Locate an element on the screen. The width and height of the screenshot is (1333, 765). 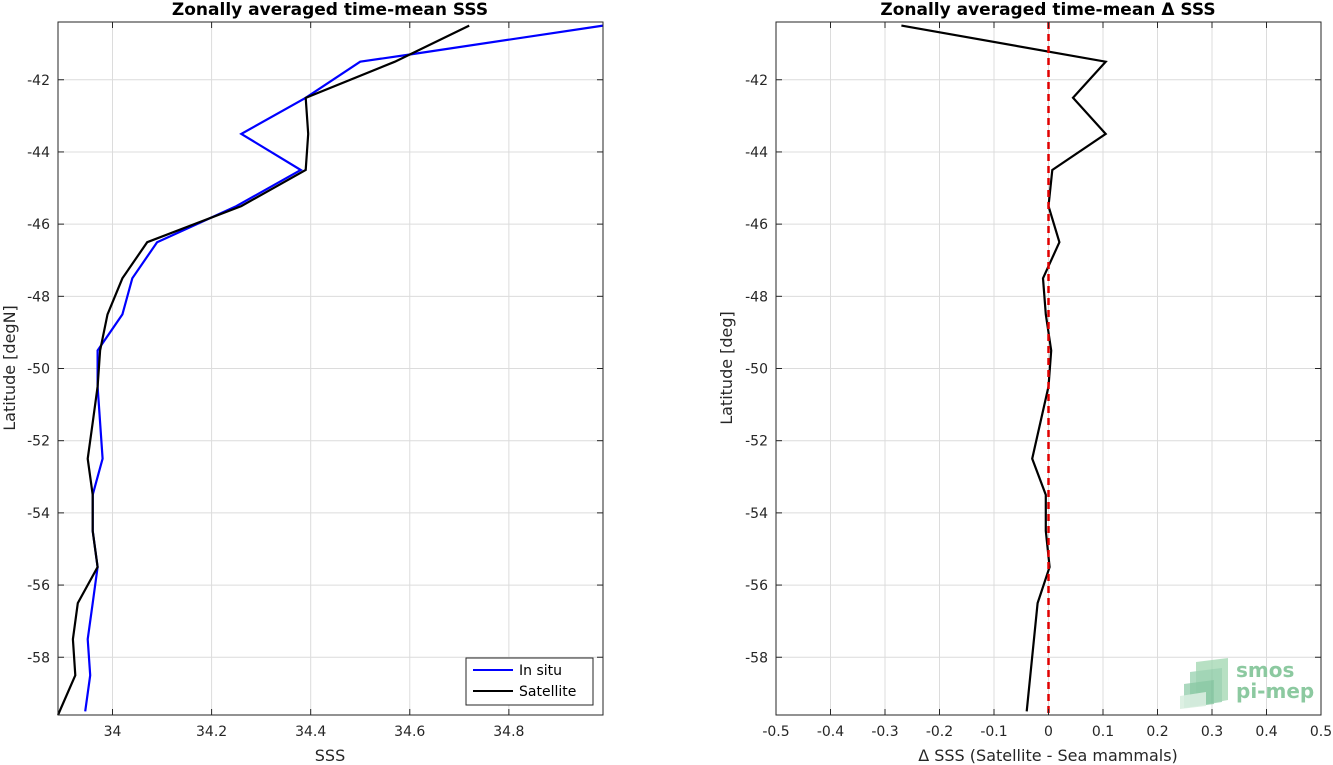
delta-xtick-label: 0.5 is located at coordinates (1321, 732).